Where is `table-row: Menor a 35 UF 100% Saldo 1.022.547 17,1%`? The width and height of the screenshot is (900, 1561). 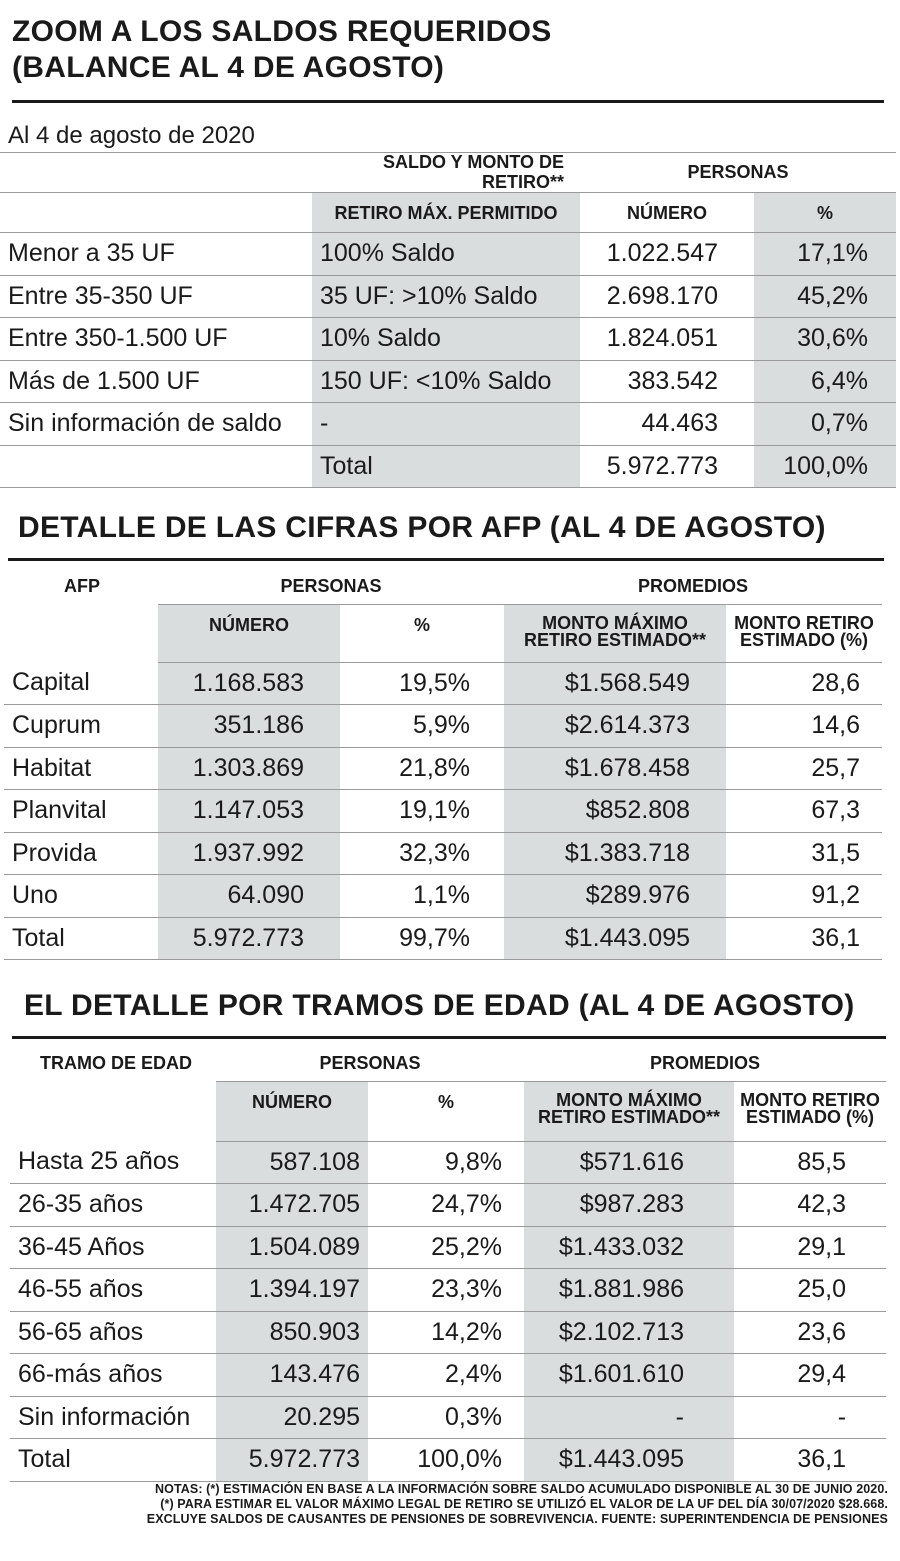
table-row: Menor a 35 UF 100% Saldo 1.022.547 17,1% is located at coordinates (448, 254).